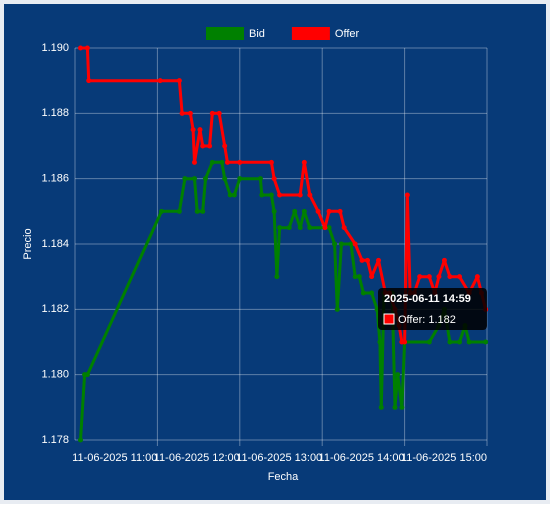  What do you see at coordinates (55, 179) in the screenshot?
I see `y-tick-label: 1.186` at bounding box center [55, 179].